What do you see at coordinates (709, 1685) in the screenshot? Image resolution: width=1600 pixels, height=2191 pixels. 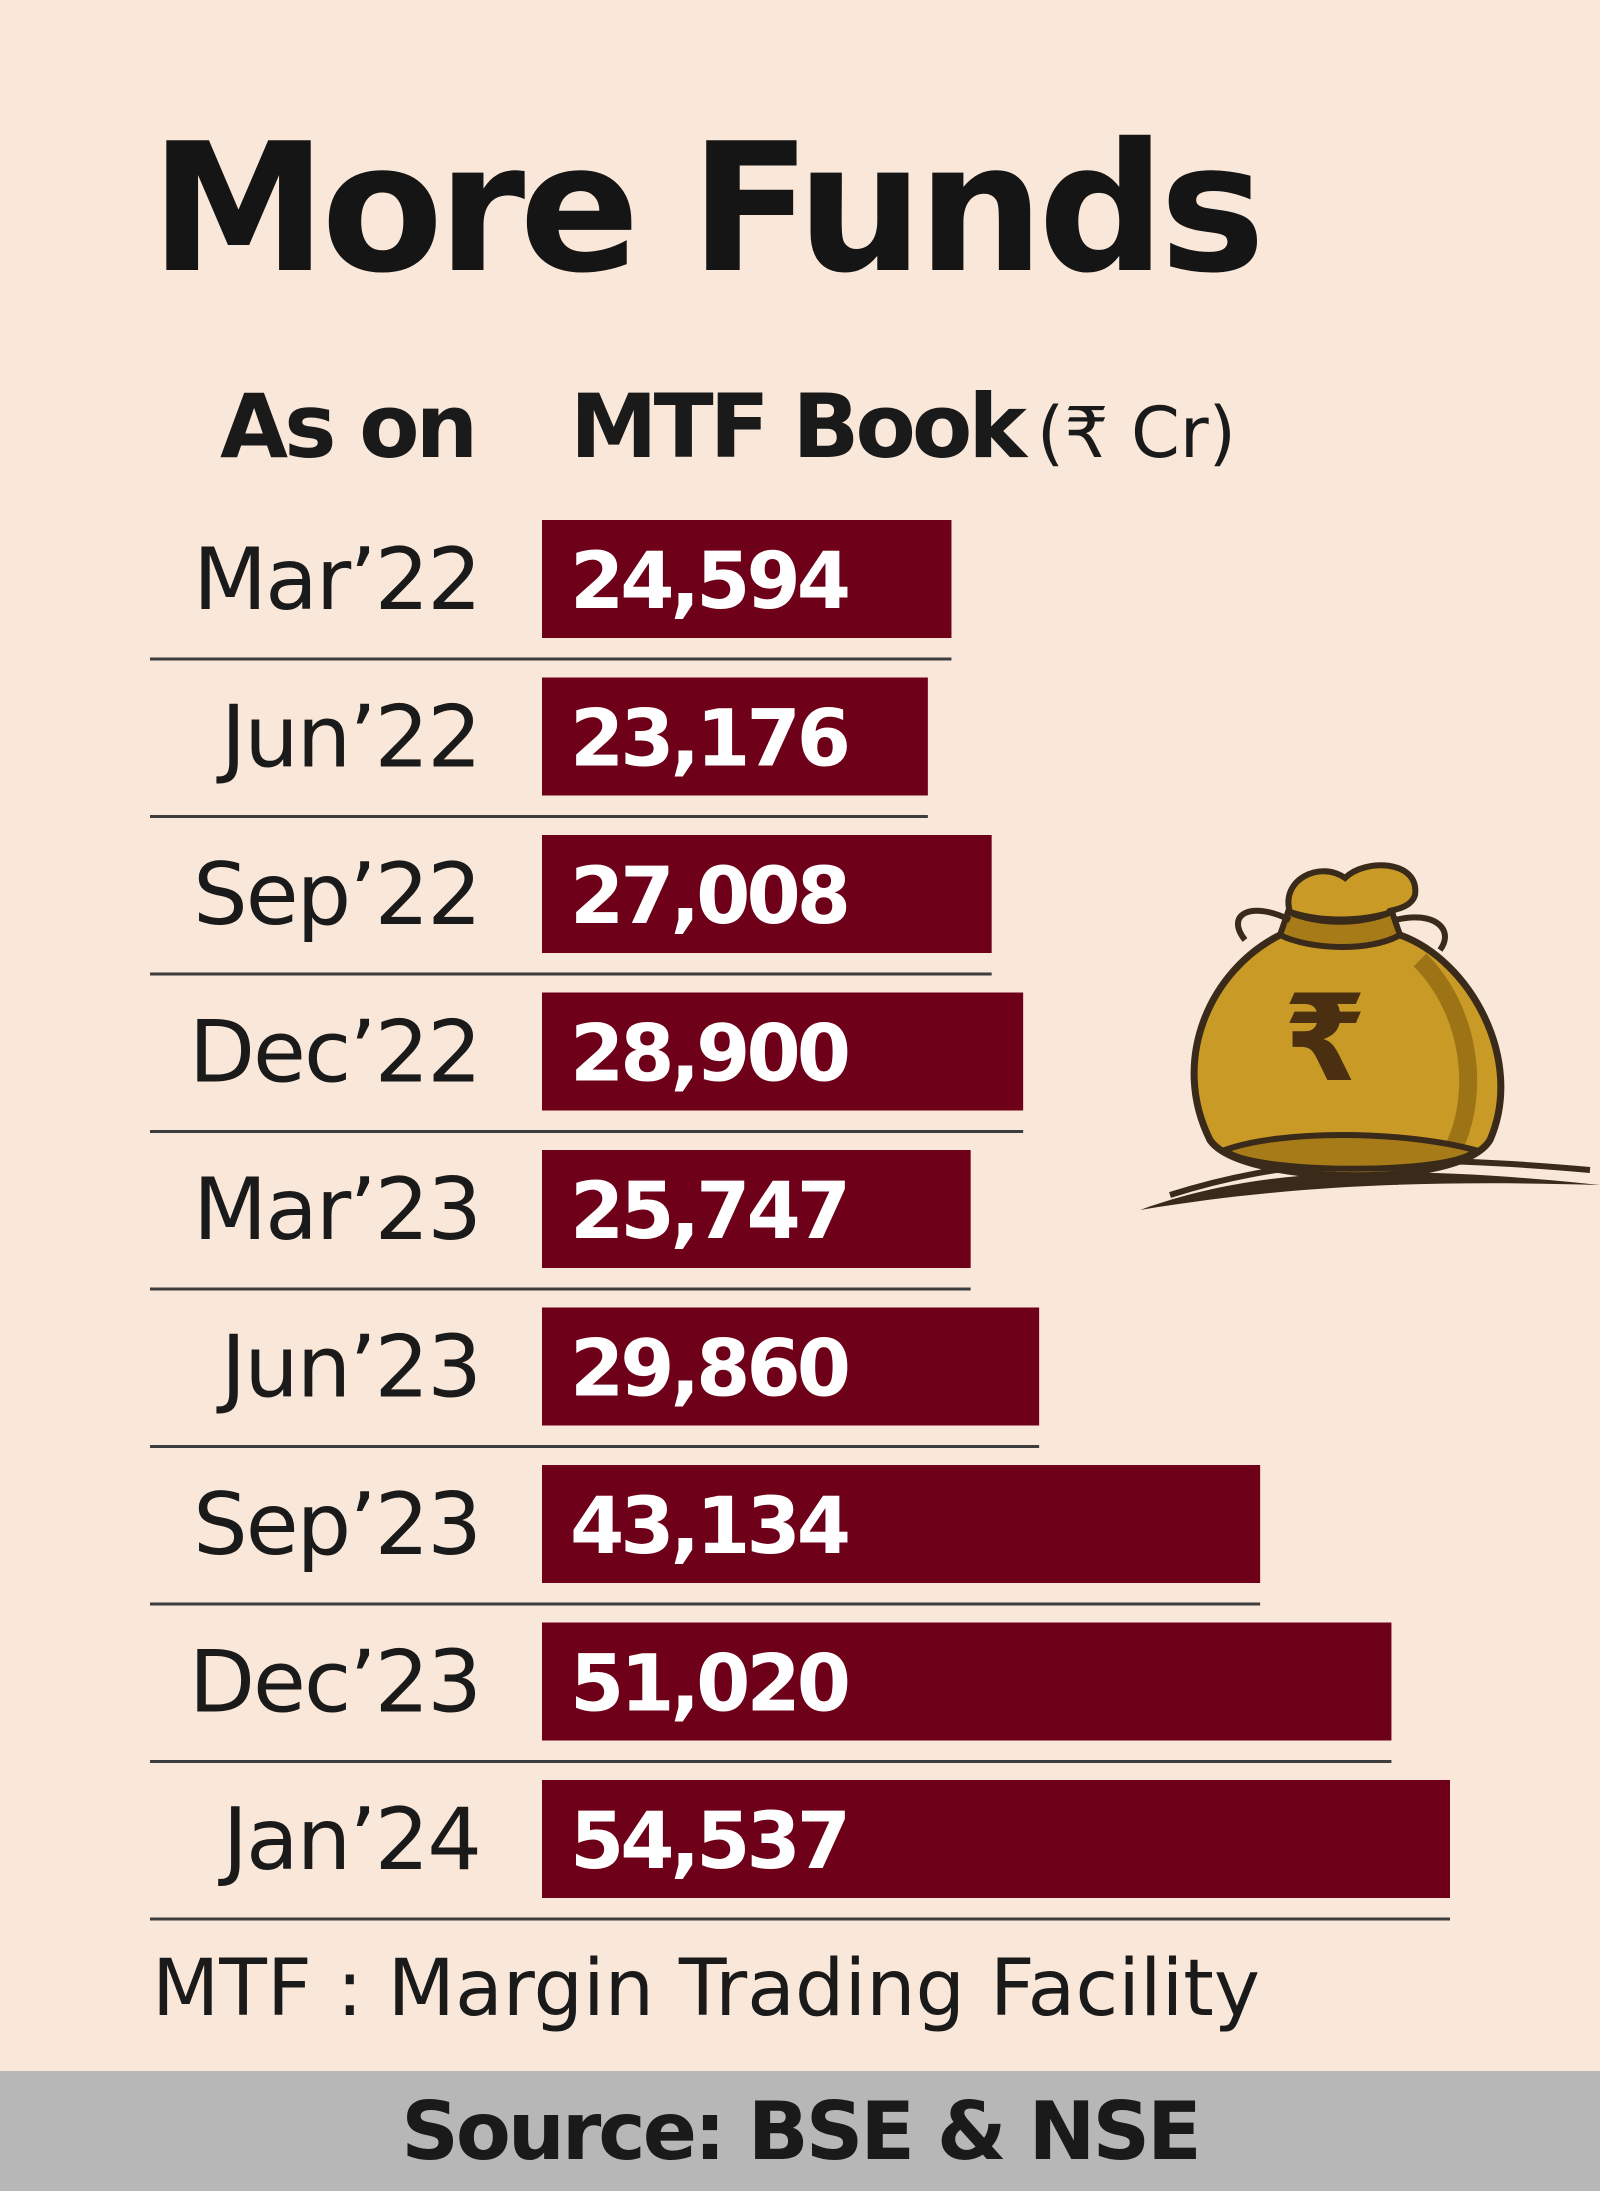 I see `value-label: 51,020` at bounding box center [709, 1685].